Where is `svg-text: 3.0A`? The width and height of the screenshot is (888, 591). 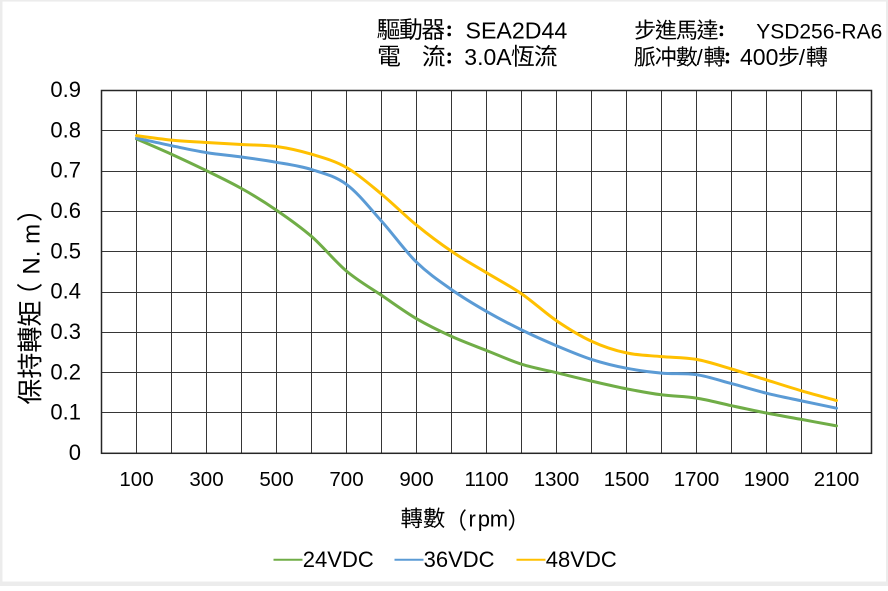 svg-text: 3.0A is located at coordinates (488, 57).